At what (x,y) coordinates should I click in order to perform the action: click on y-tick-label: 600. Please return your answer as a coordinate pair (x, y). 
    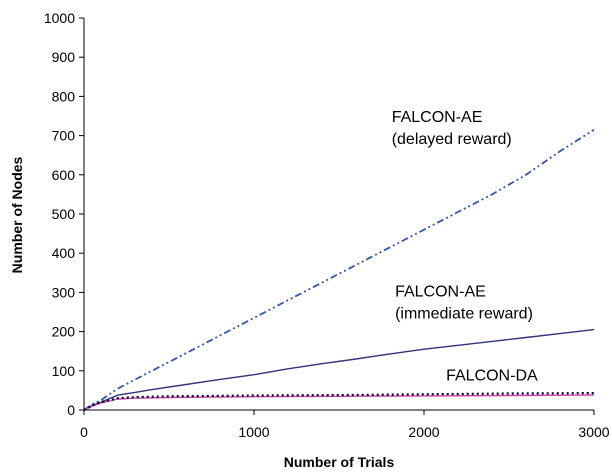
    Looking at the image, I should click on (64, 175).